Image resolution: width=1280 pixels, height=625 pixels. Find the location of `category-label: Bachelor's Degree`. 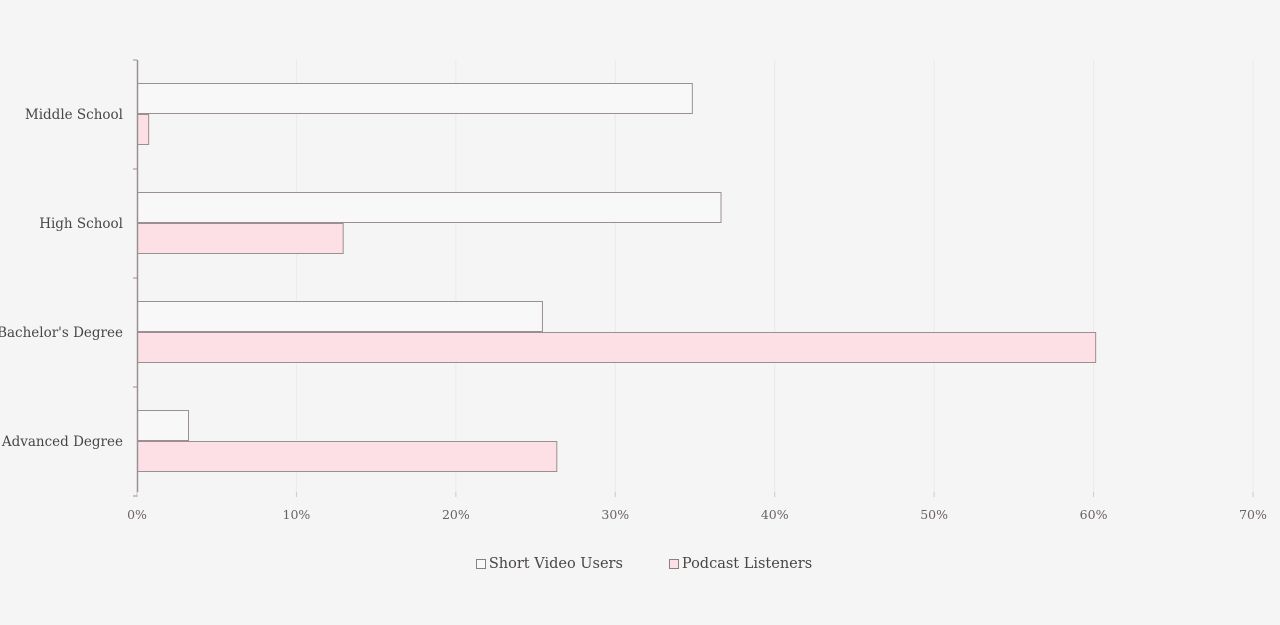

category-label: Bachelor's Degree is located at coordinates (61, 333).